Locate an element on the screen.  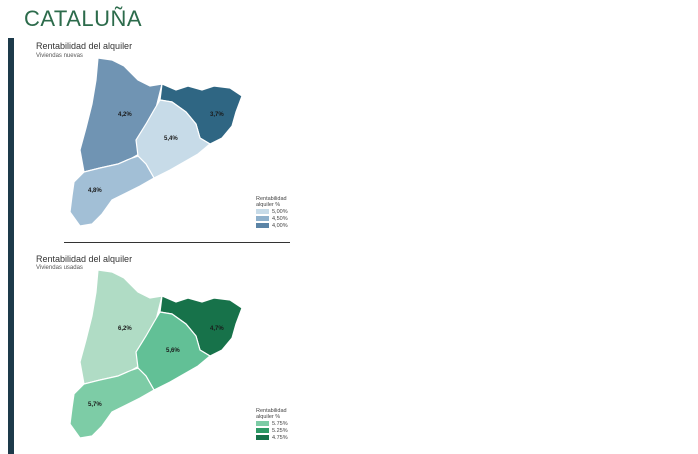
legend-new-label-0: 5,00% is located at coordinates (280, 211).